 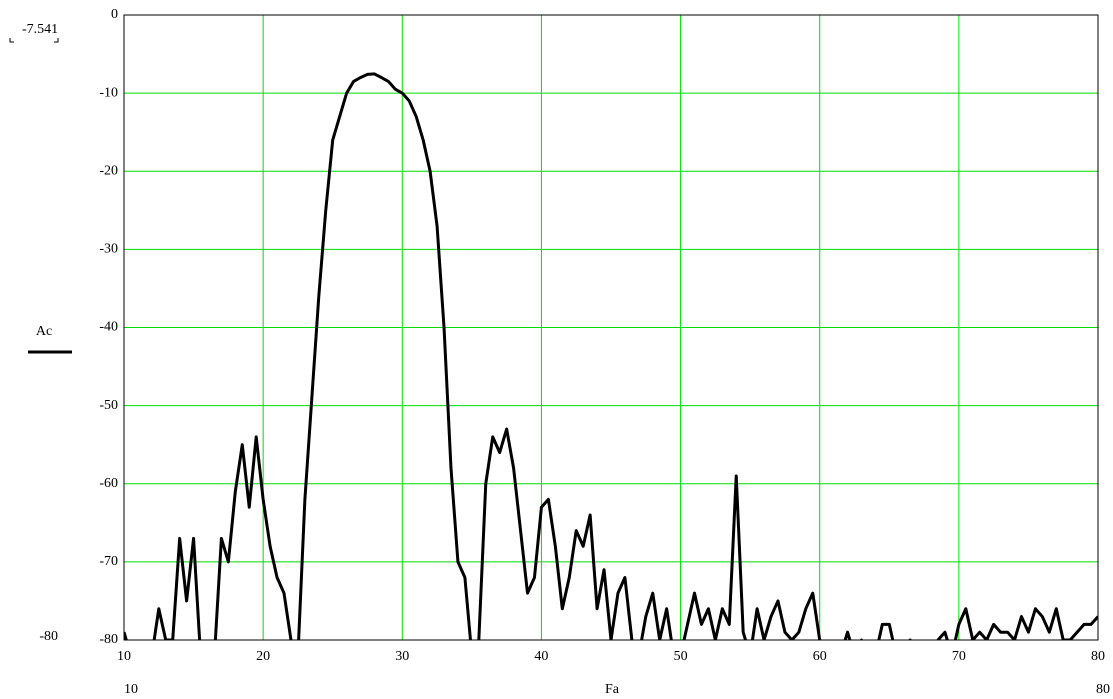 I want to click on y-tick-label: -80, so click(x=108, y=639).